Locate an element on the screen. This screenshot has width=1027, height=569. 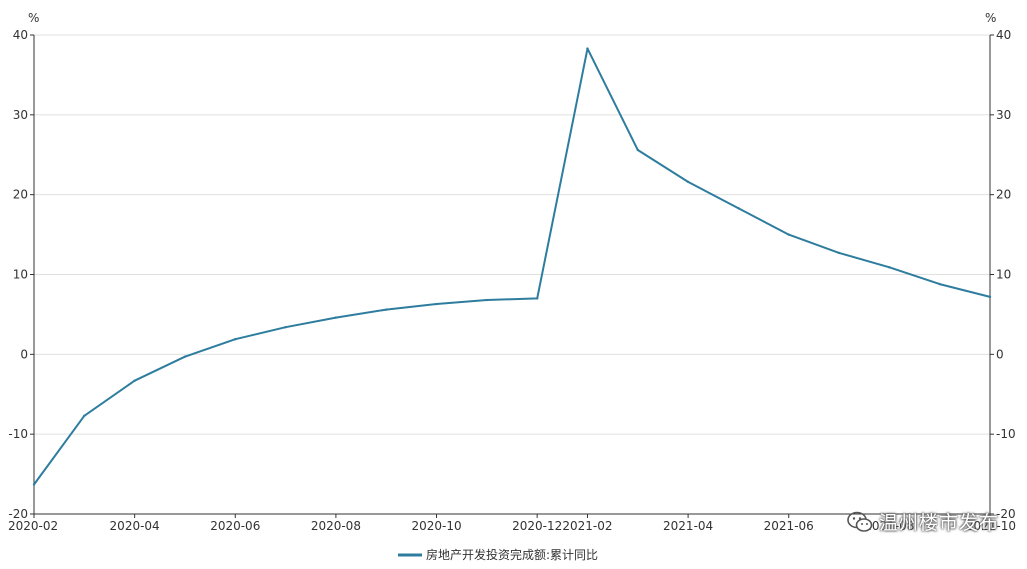
x-tick-label: 2020-02 is located at coordinates (33, 526).